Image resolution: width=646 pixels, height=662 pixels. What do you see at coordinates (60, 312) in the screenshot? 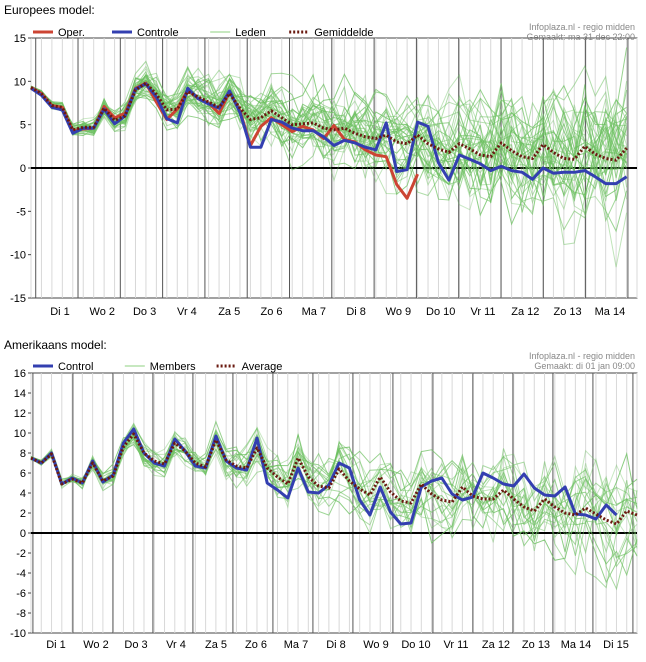
I see `ec-day-label: Di 1` at bounding box center [60, 312].